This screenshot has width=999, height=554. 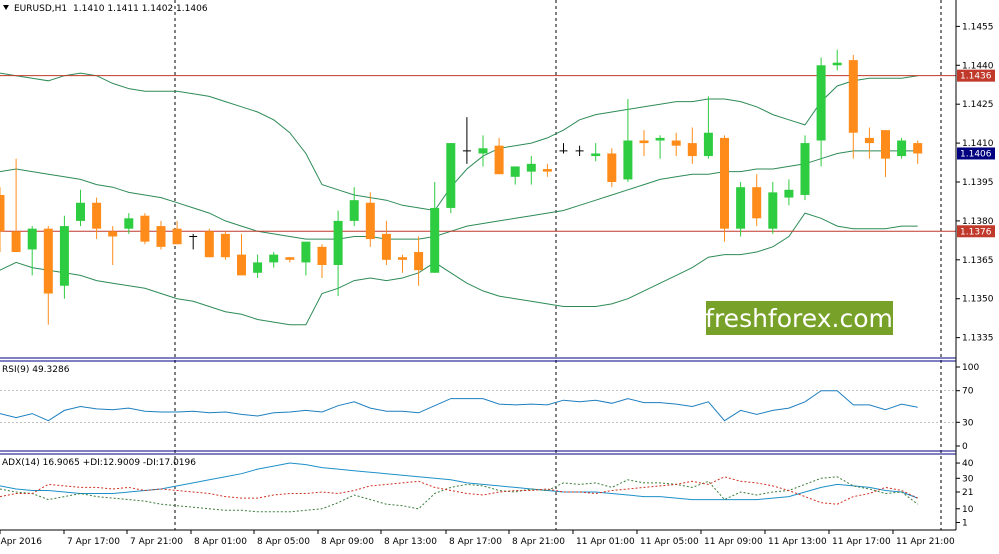 I want to click on triangle-down-icon, so click(x=6, y=7).